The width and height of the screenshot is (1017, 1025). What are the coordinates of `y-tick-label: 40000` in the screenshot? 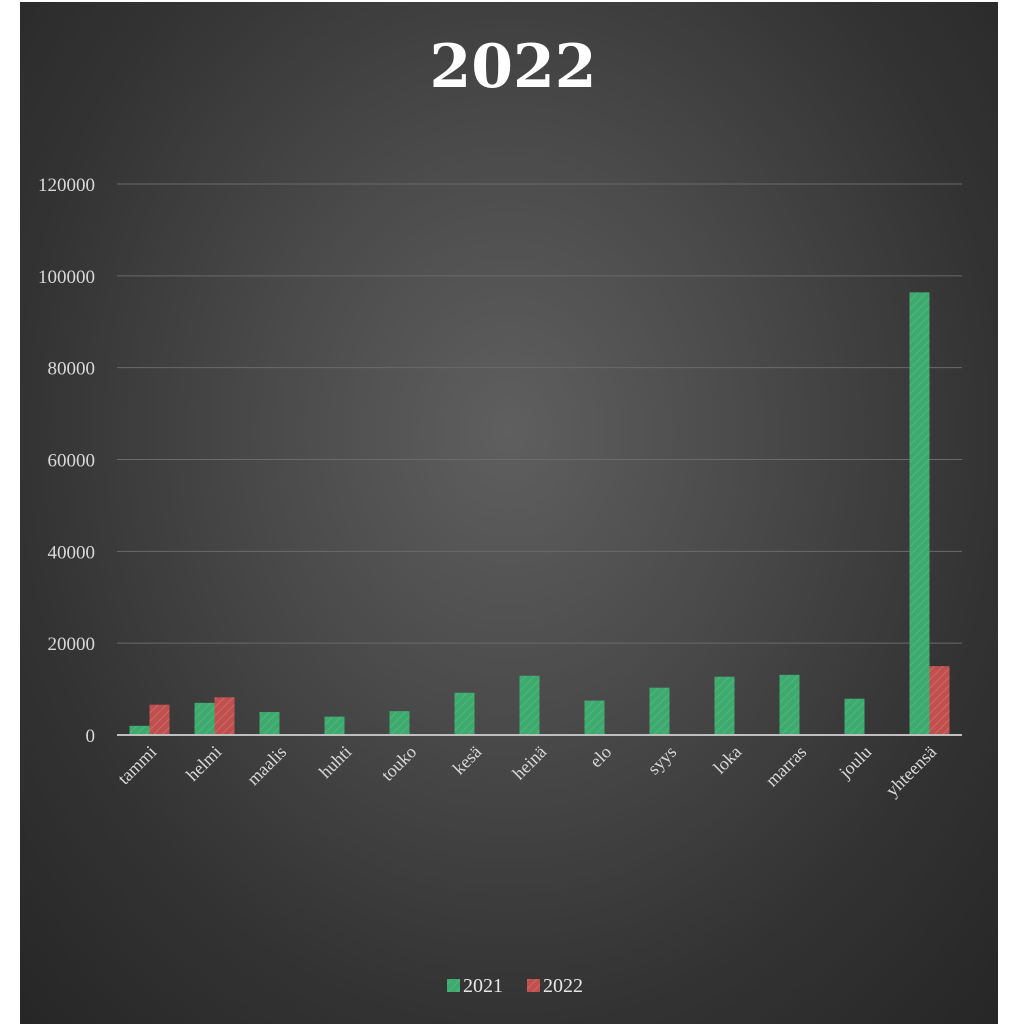 It's located at (72, 552).